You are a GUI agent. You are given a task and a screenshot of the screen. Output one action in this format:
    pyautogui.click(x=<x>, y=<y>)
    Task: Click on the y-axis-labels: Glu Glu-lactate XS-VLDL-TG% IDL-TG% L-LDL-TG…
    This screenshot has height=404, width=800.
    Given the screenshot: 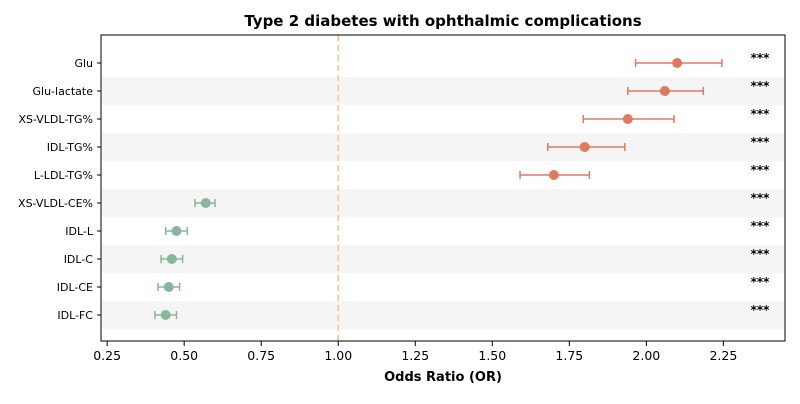 What is the action you would take?
    pyautogui.click(x=59, y=189)
    